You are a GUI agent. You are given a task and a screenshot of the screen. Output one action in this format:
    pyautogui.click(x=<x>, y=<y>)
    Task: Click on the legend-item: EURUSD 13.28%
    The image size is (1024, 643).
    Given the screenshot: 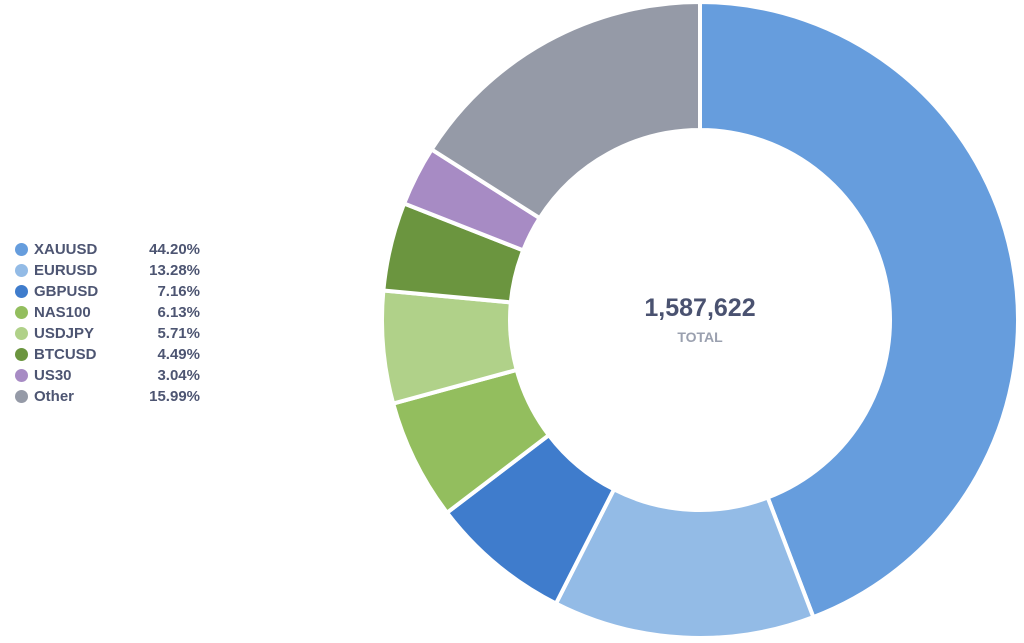 What is the action you would take?
    pyautogui.click(x=107, y=270)
    